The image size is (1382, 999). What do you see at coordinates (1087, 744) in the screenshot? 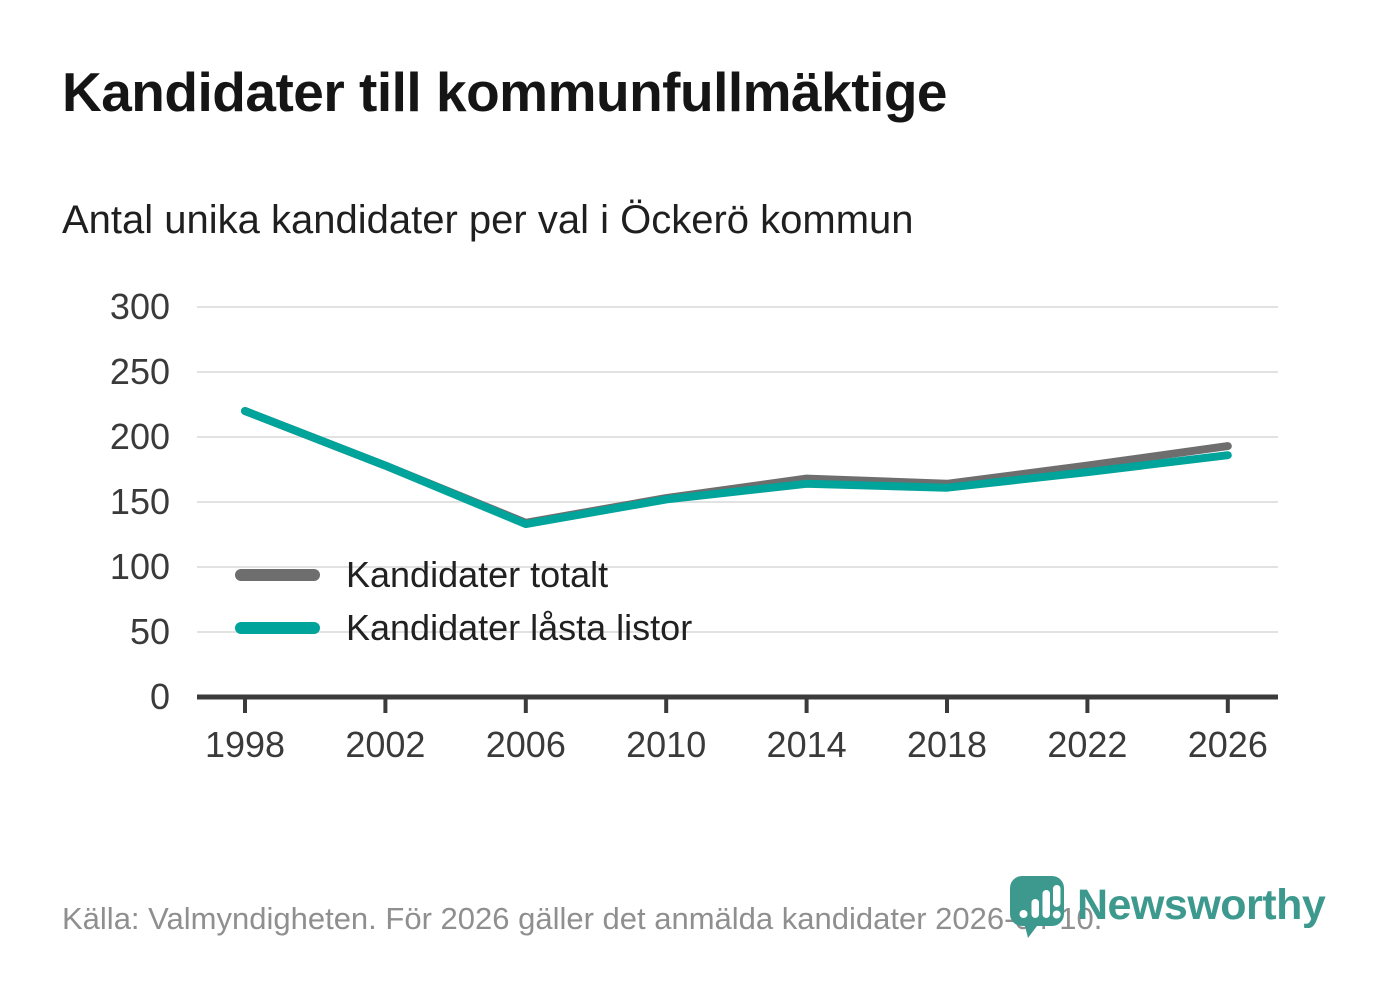
I see `x-tick-label-2022: 2022` at bounding box center [1087, 744].